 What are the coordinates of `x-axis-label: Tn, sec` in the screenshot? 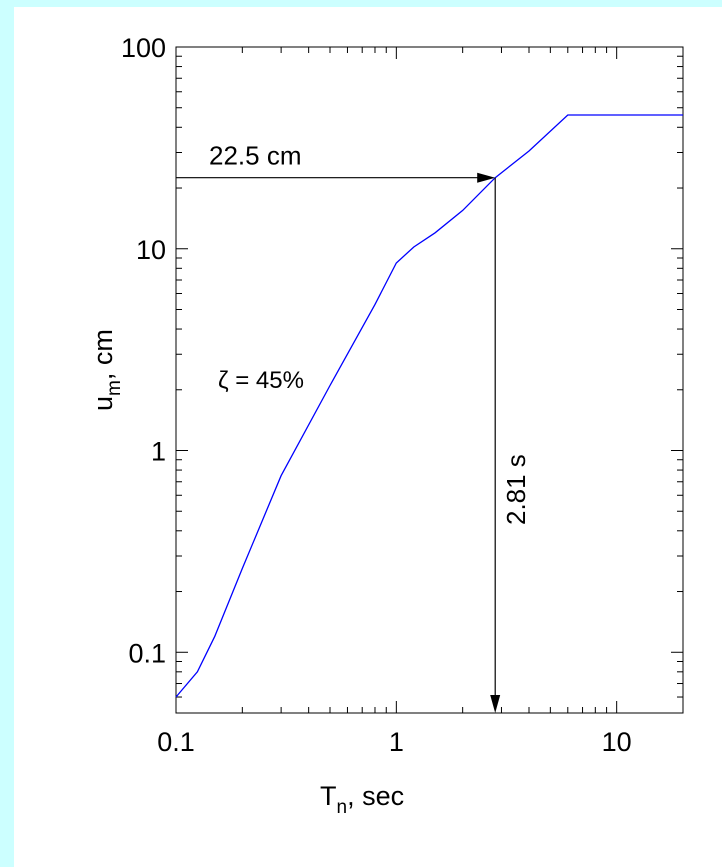 It's located at (362, 799).